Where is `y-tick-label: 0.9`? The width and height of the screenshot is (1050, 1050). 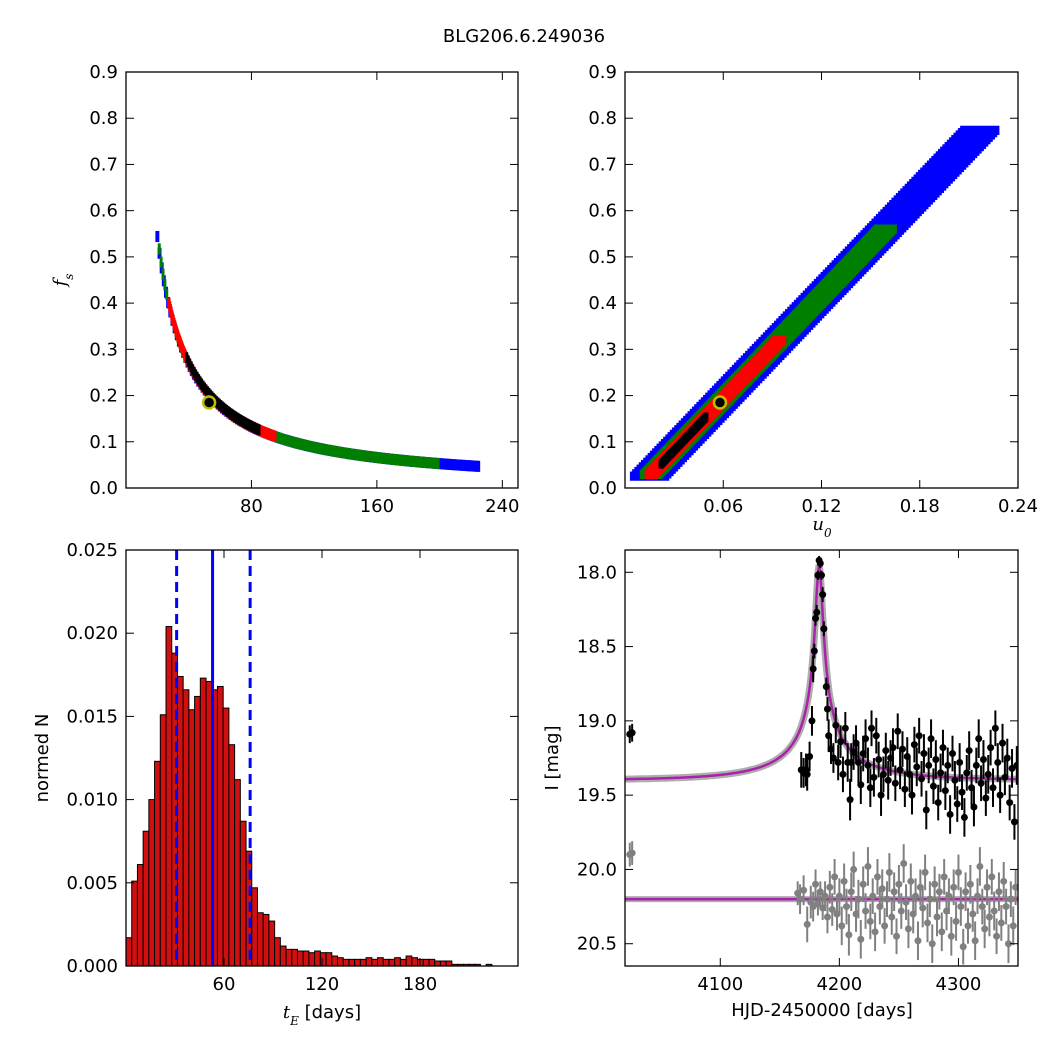
y-tick-label: 0.9 is located at coordinates (103, 72).